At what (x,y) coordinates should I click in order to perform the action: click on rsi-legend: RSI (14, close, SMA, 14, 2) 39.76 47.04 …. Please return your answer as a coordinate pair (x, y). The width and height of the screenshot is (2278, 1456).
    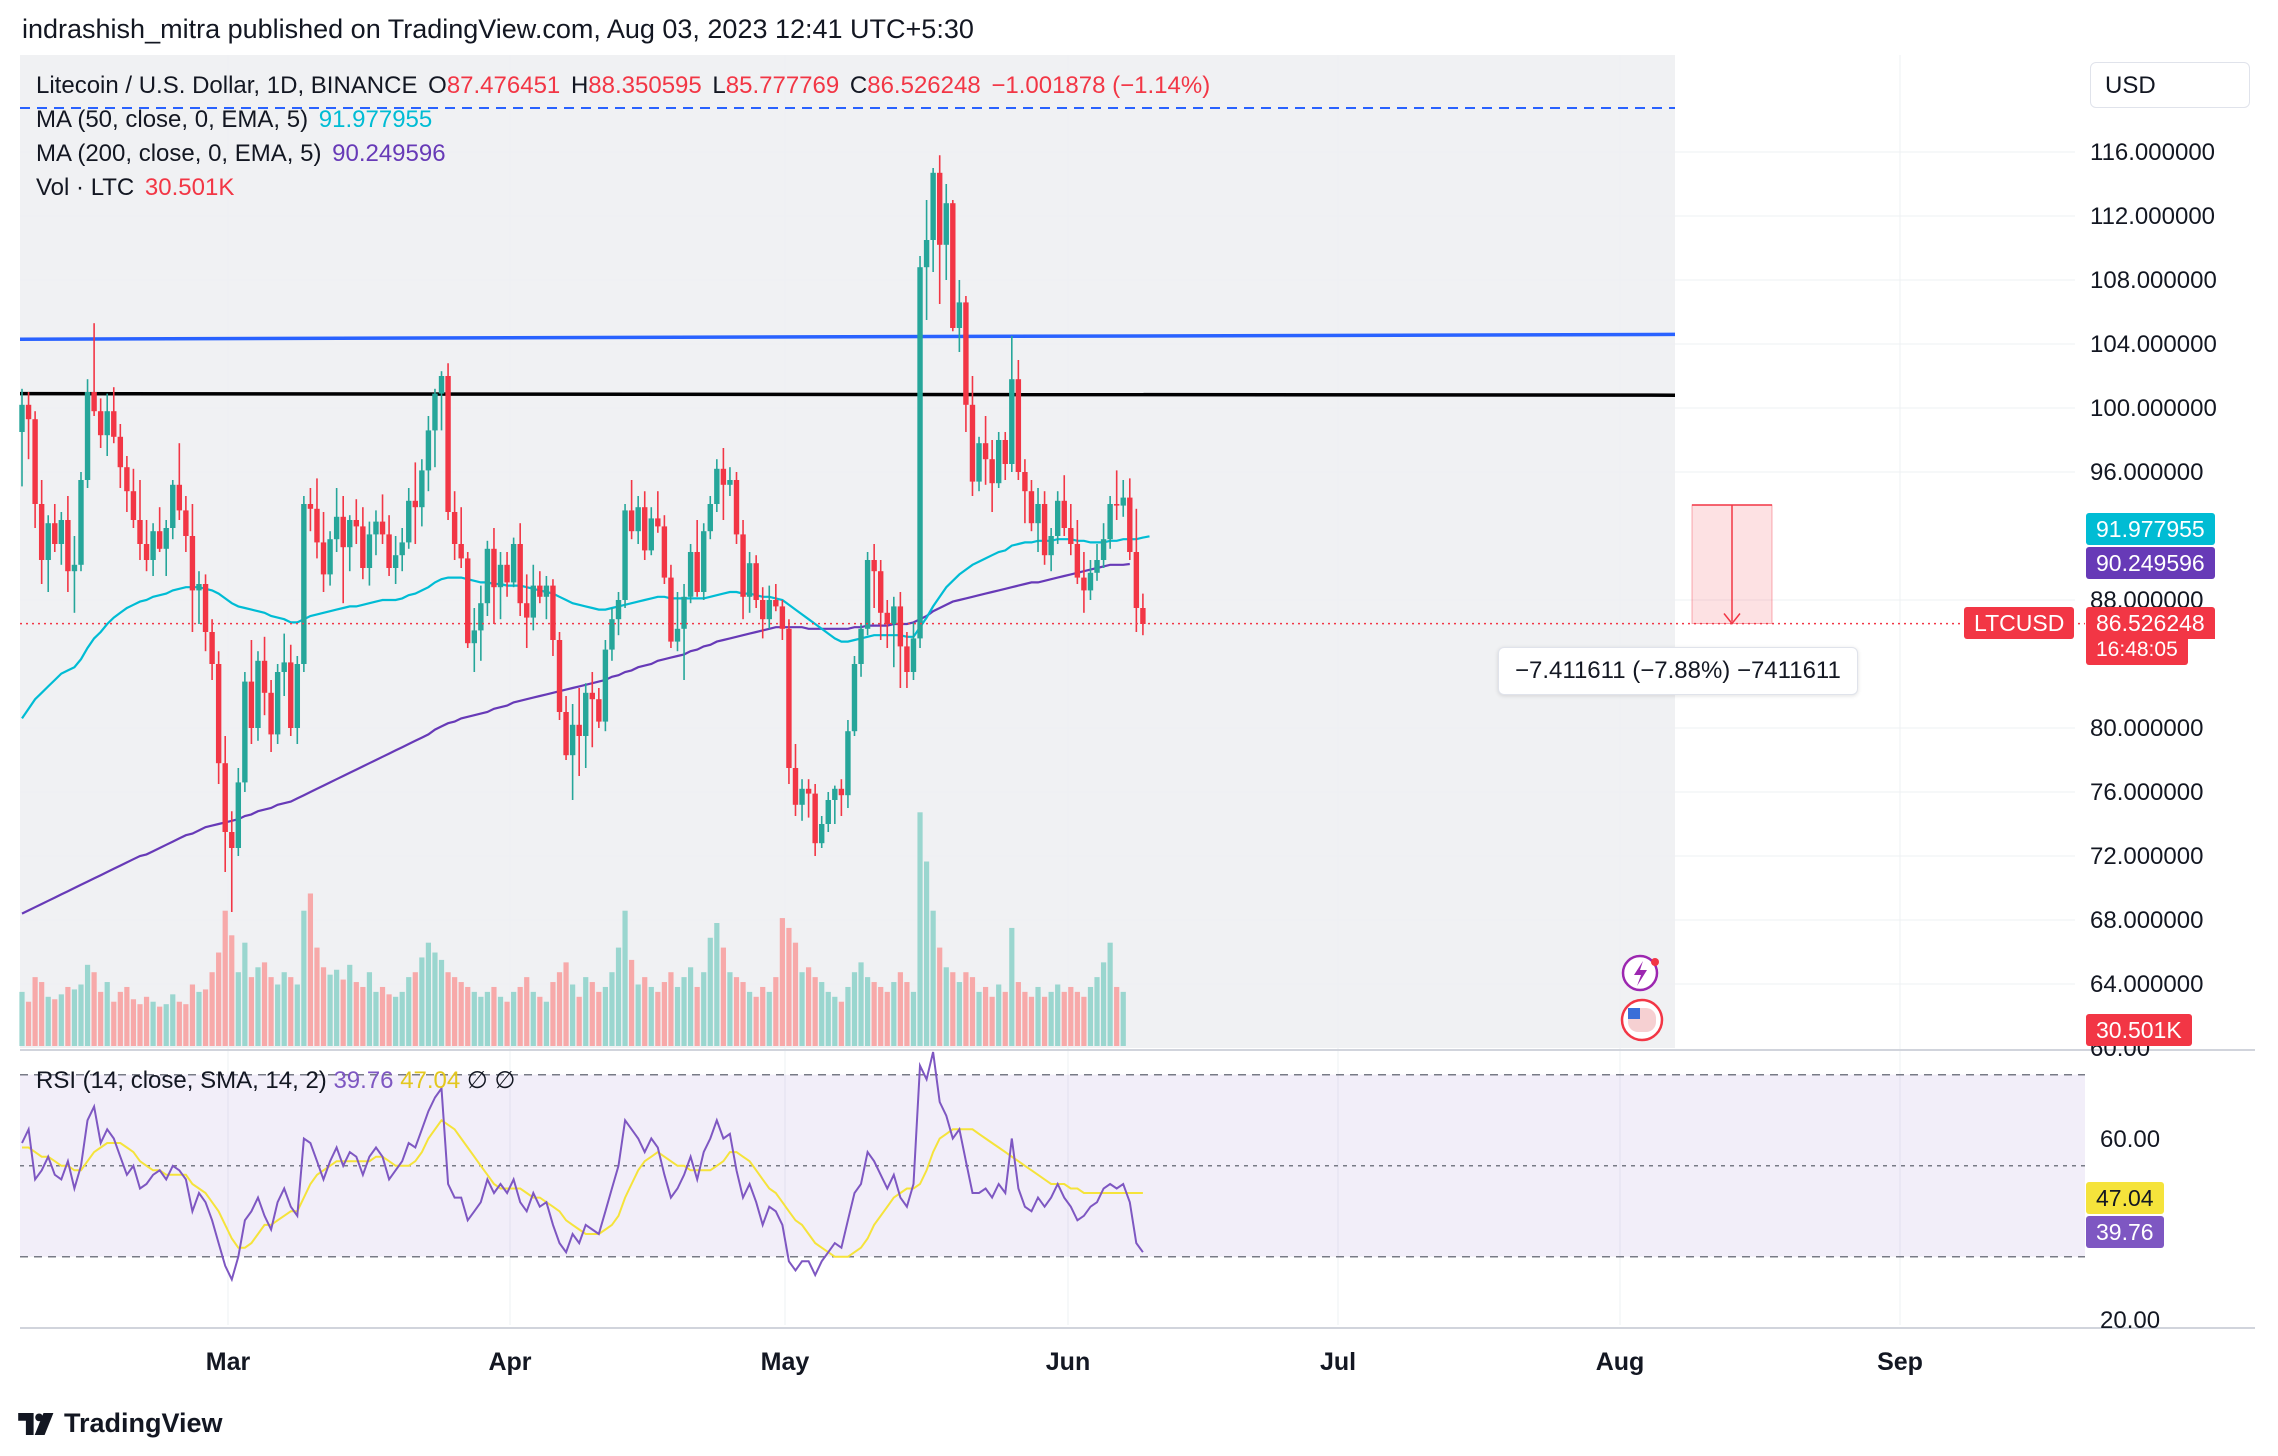
    Looking at the image, I should click on (275, 1080).